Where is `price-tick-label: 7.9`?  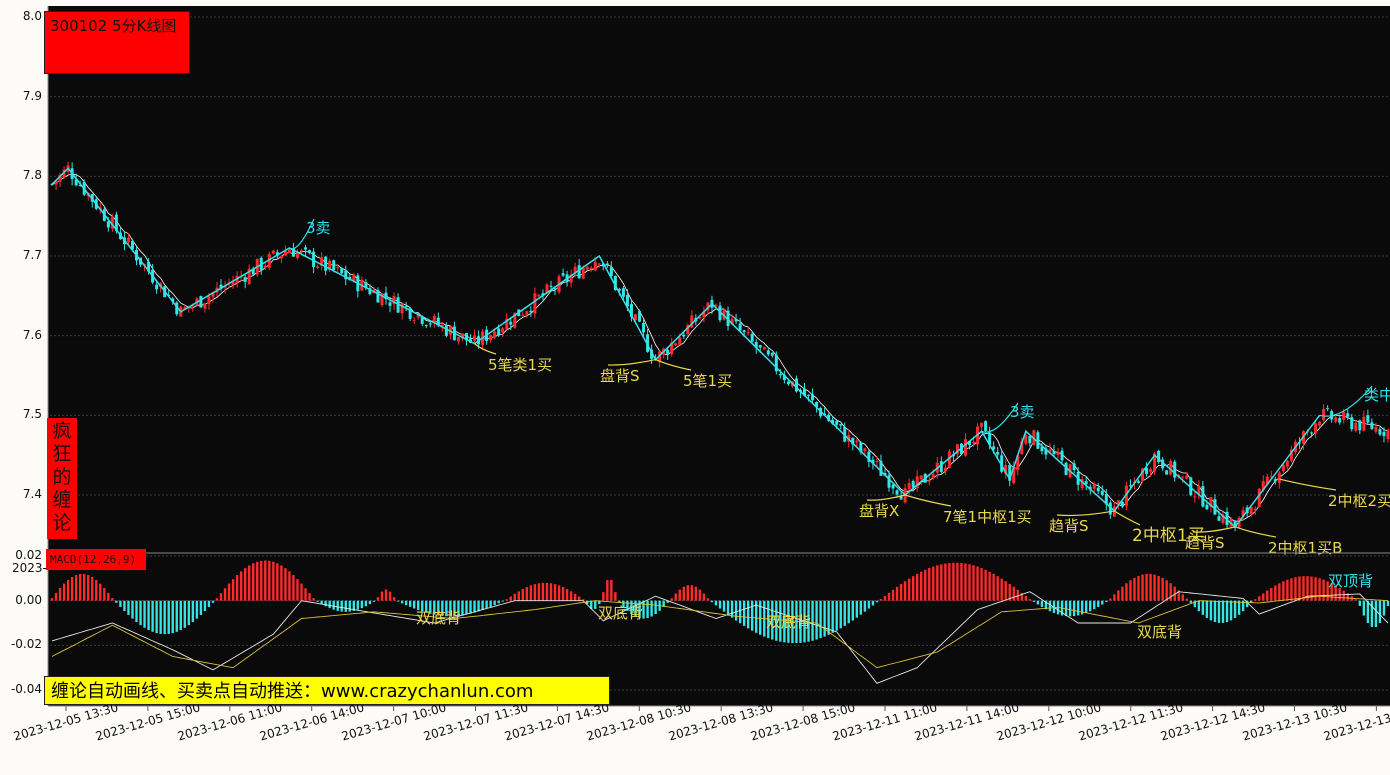 price-tick-label: 7.9 is located at coordinates (32, 95).